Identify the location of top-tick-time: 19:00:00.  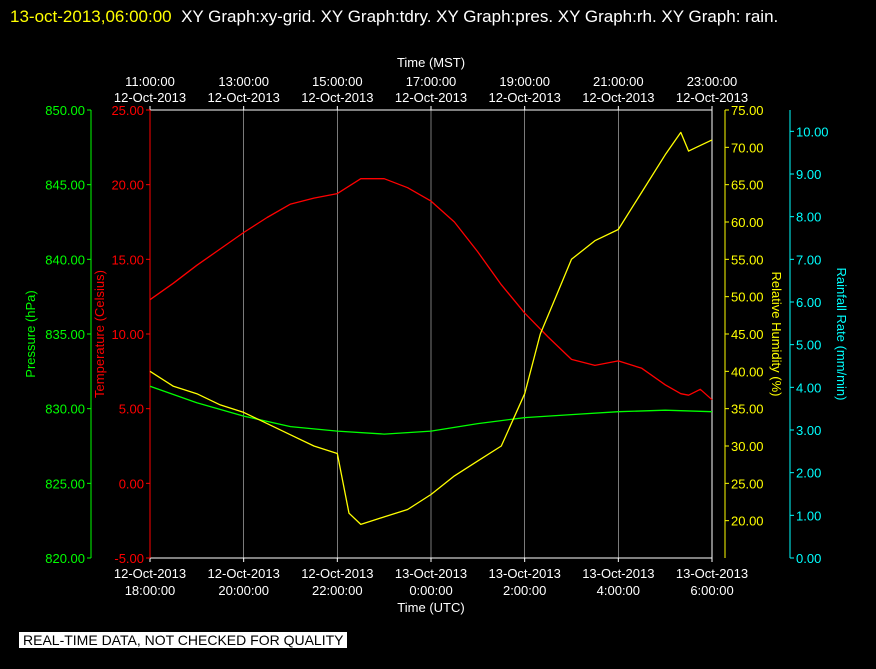
(524, 81).